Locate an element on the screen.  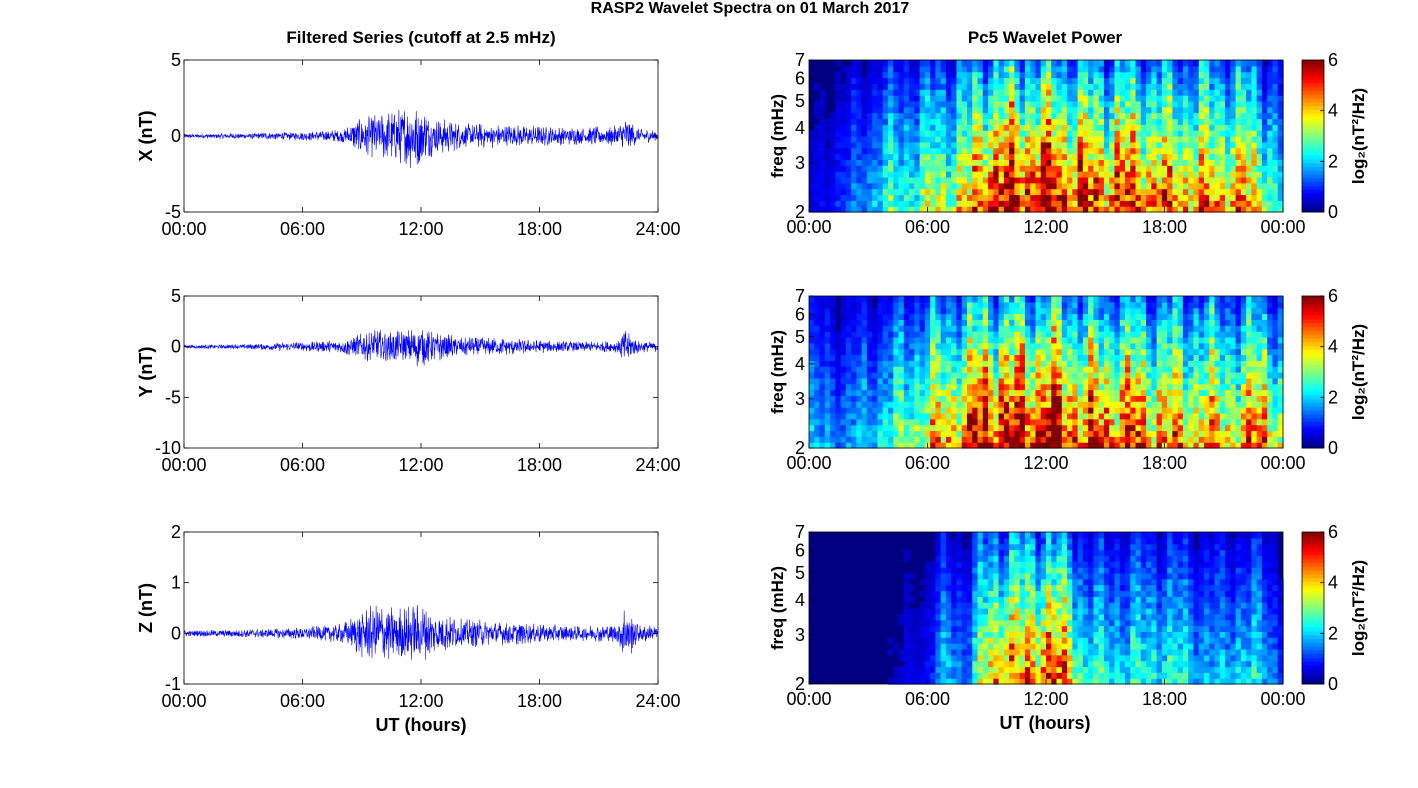
x-tick-label: 12:00 is located at coordinates (420, 701).